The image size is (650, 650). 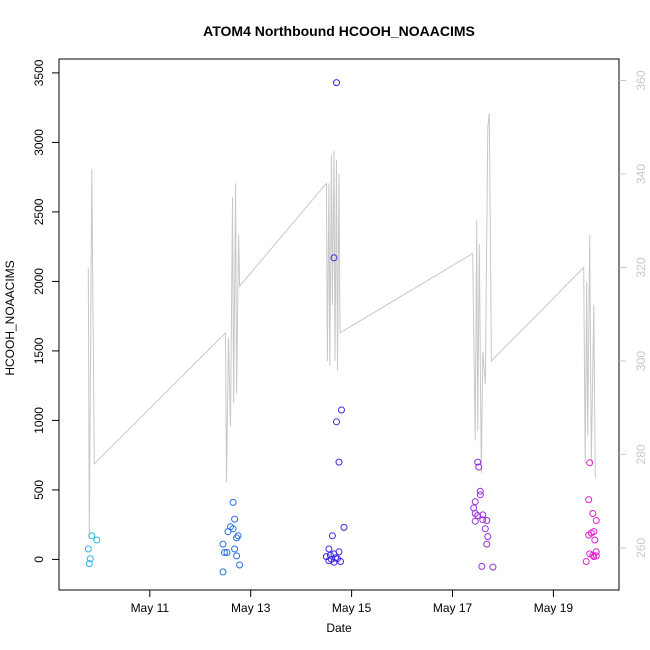 I want to click on y-right-tick-label: 360, so click(x=641, y=80).